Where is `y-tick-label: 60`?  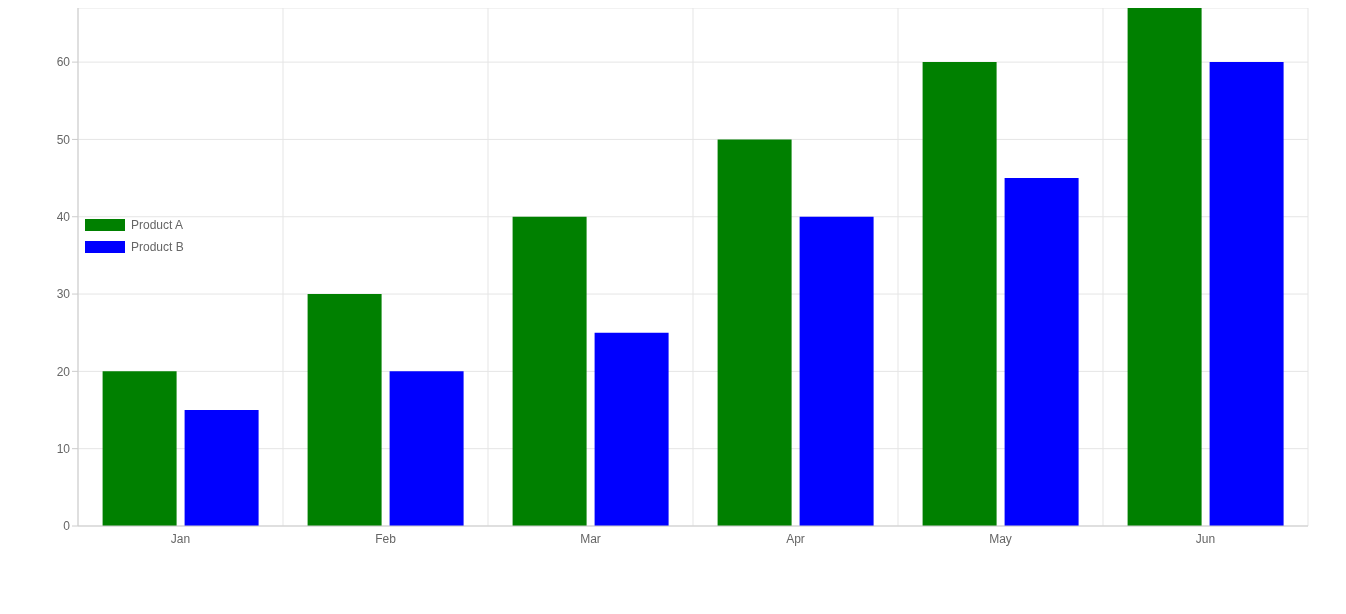 y-tick-label: 60 is located at coordinates (63, 62).